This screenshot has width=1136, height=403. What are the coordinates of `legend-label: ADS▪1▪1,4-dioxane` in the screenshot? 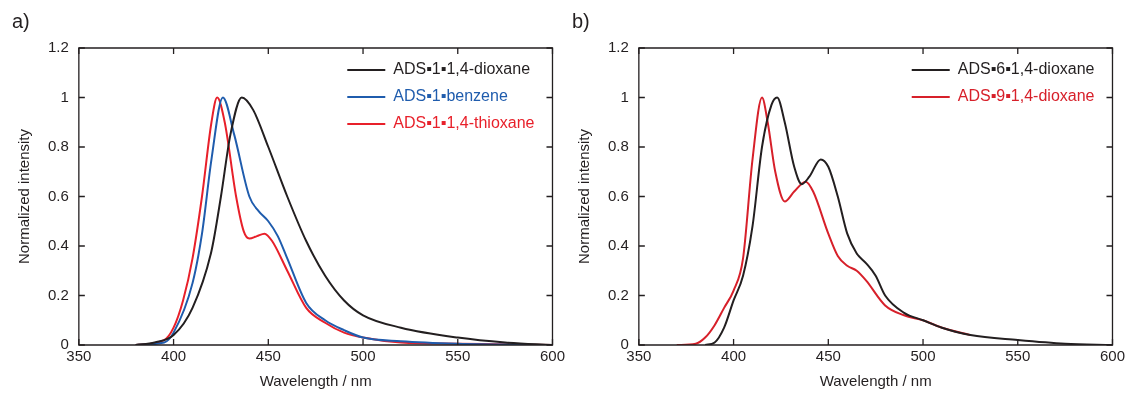 It's located at (462, 69).